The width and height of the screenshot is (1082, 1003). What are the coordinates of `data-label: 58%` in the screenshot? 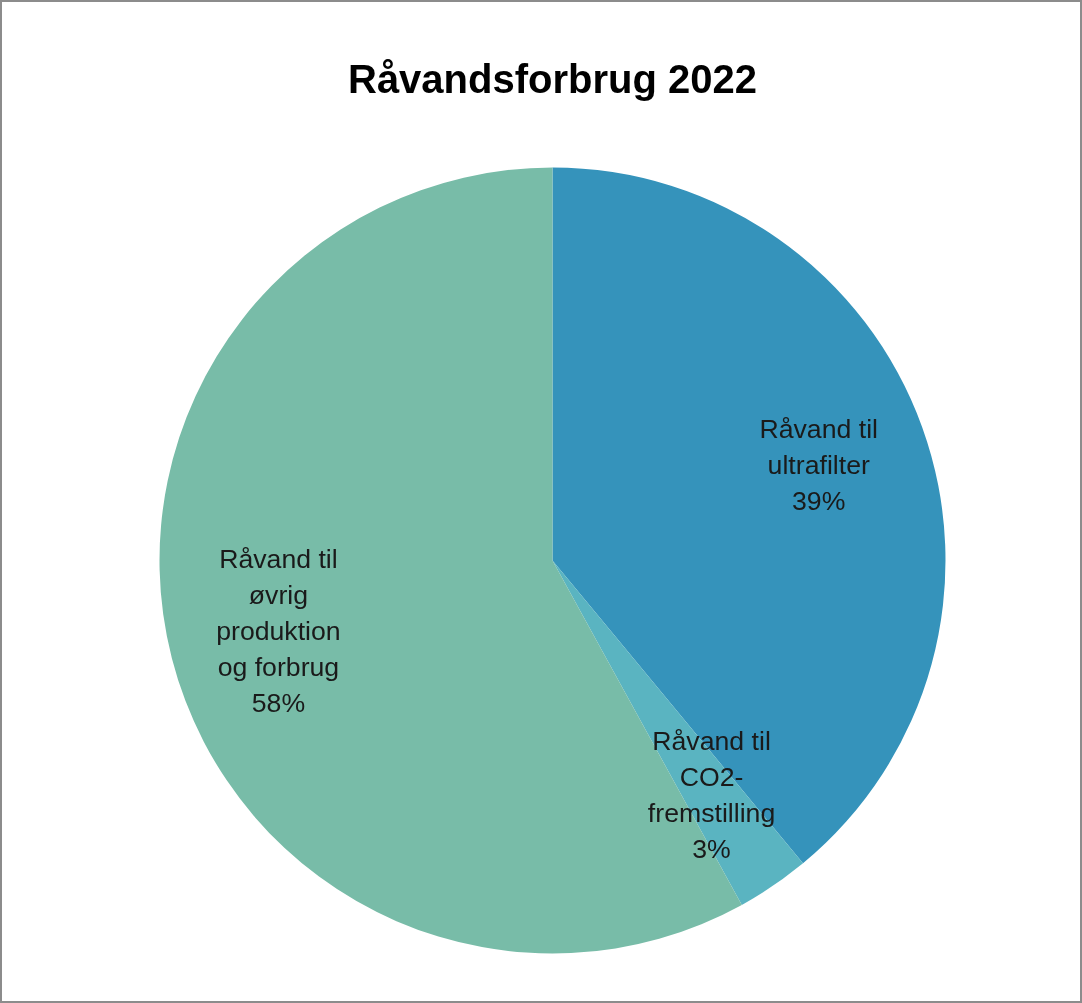 It's located at (278, 702).